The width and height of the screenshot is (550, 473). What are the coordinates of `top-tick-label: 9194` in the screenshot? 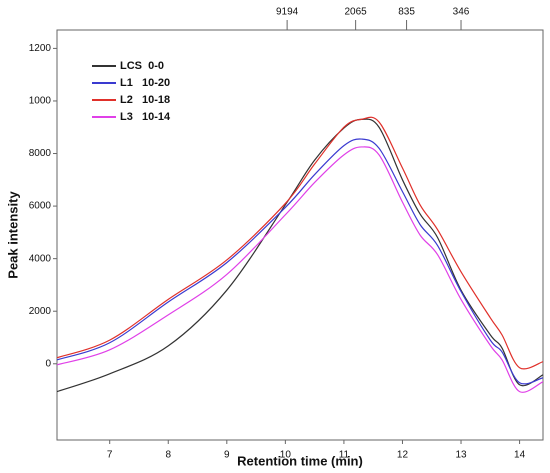 It's located at (287, 12).